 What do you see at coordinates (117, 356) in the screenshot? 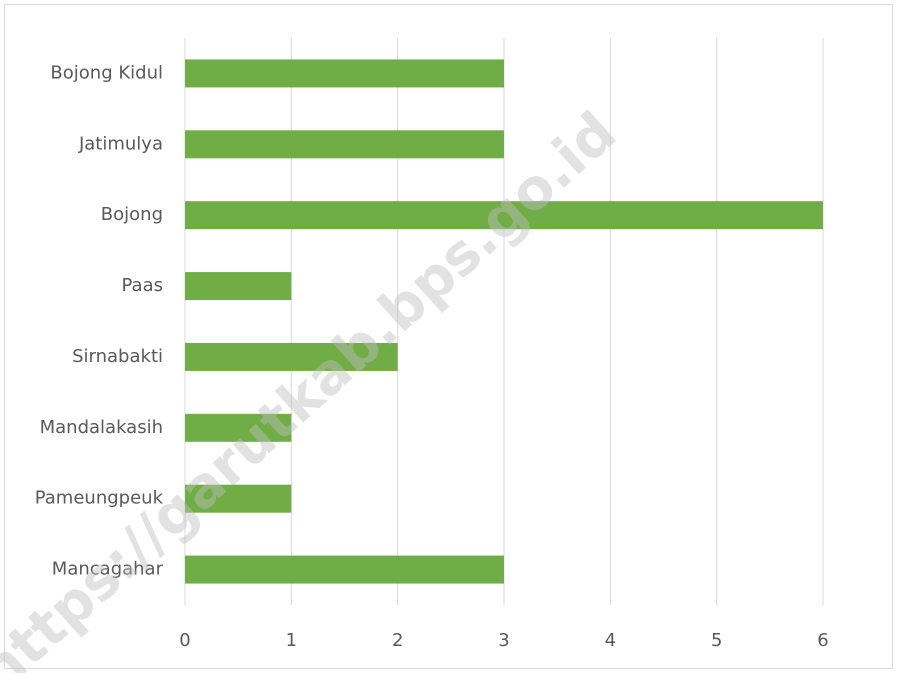
I see `y-tick-label: Sirnabakti` at bounding box center [117, 356].